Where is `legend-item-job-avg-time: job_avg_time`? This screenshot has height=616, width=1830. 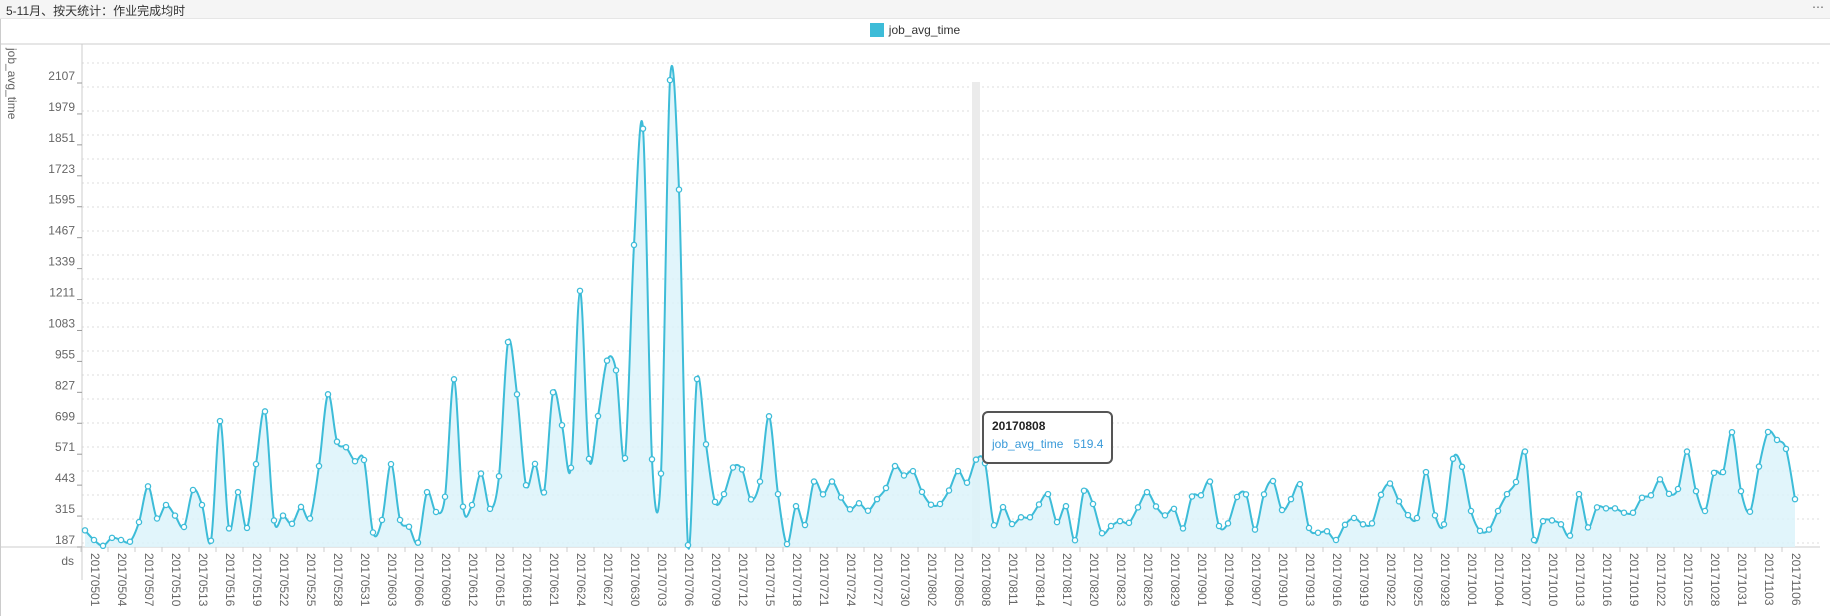
legend-item-job-avg-time: job_avg_time is located at coordinates (914, 30).